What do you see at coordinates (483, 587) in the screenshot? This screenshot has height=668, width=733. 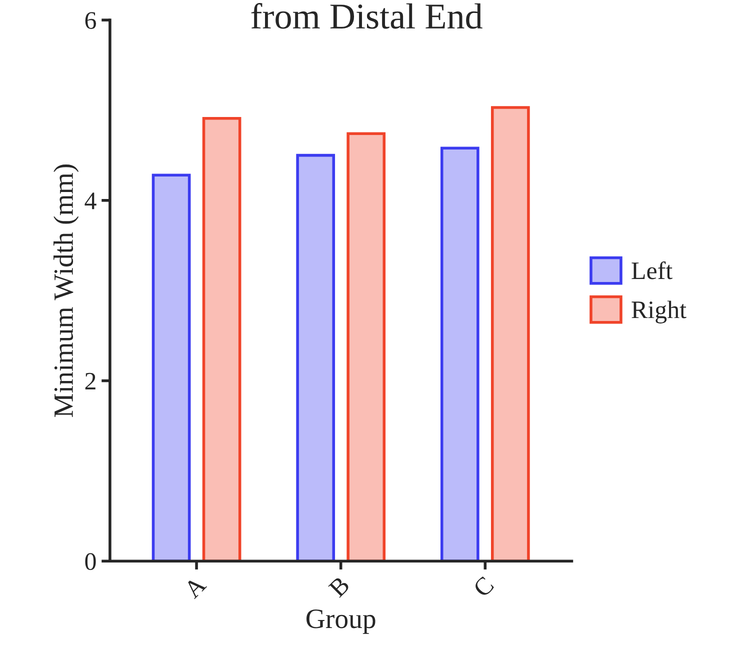 I see `x-tick-label: C` at bounding box center [483, 587].